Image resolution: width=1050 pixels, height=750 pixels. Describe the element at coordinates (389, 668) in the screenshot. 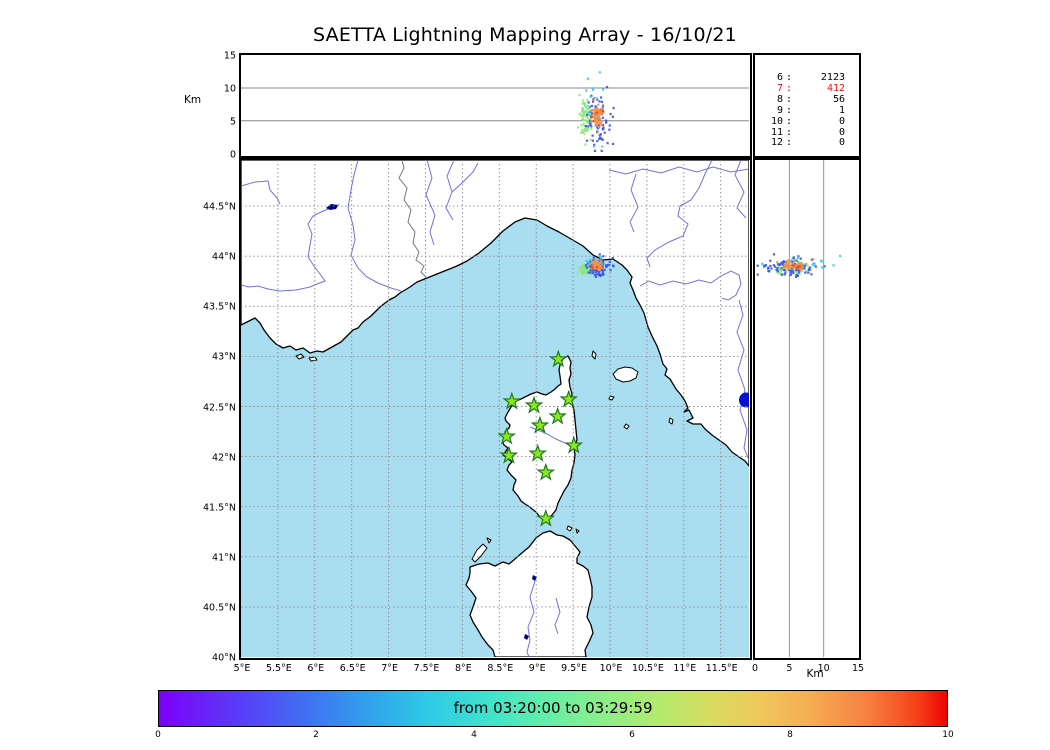

I see `lon-tick-label: 7°E` at that location.